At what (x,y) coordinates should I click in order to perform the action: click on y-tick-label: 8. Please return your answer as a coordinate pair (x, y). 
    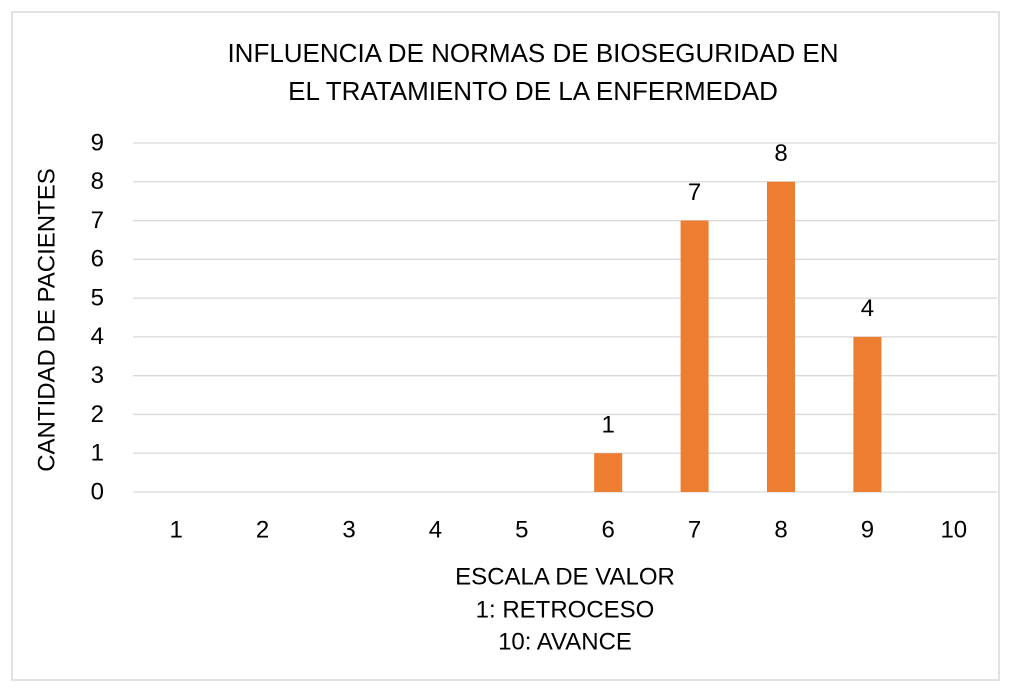
    Looking at the image, I should click on (97, 181).